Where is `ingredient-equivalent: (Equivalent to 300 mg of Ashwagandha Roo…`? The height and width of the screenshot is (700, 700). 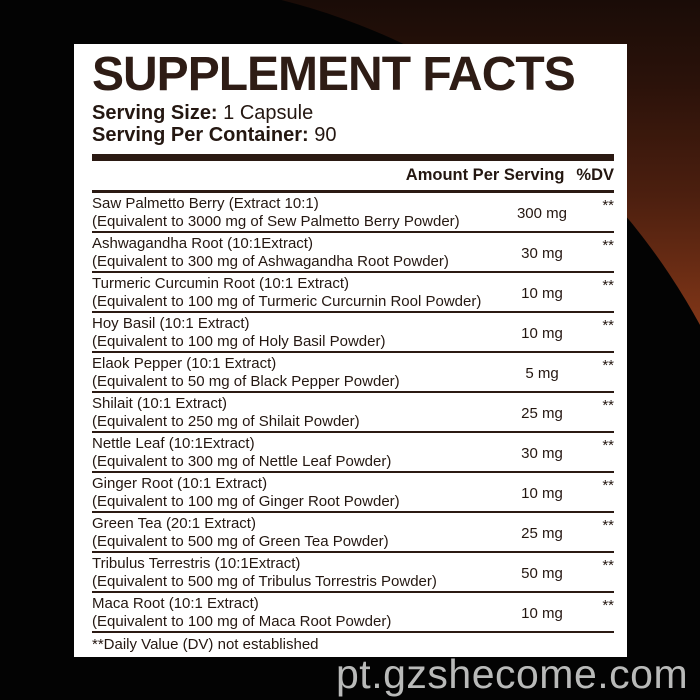
ingredient-equivalent: (Equivalent to 300 mg of Ashwagandha Roo… is located at coordinates (270, 261).